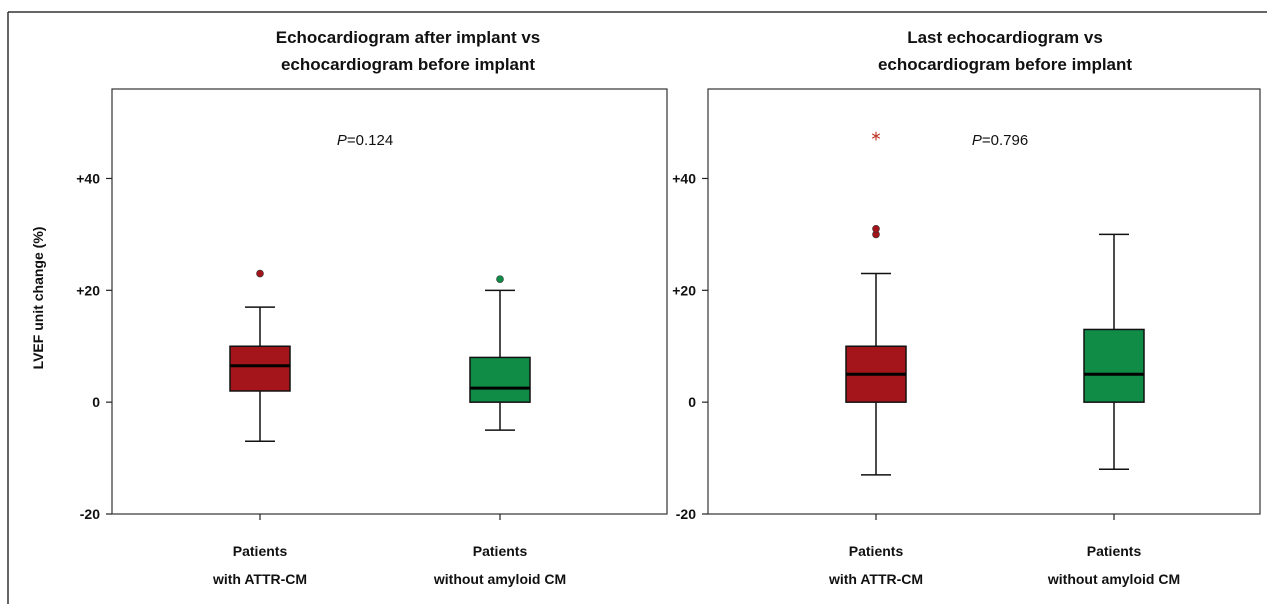  Describe the element at coordinates (876, 137) in the screenshot. I see `extreme-outlier-star: ∗` at that location.